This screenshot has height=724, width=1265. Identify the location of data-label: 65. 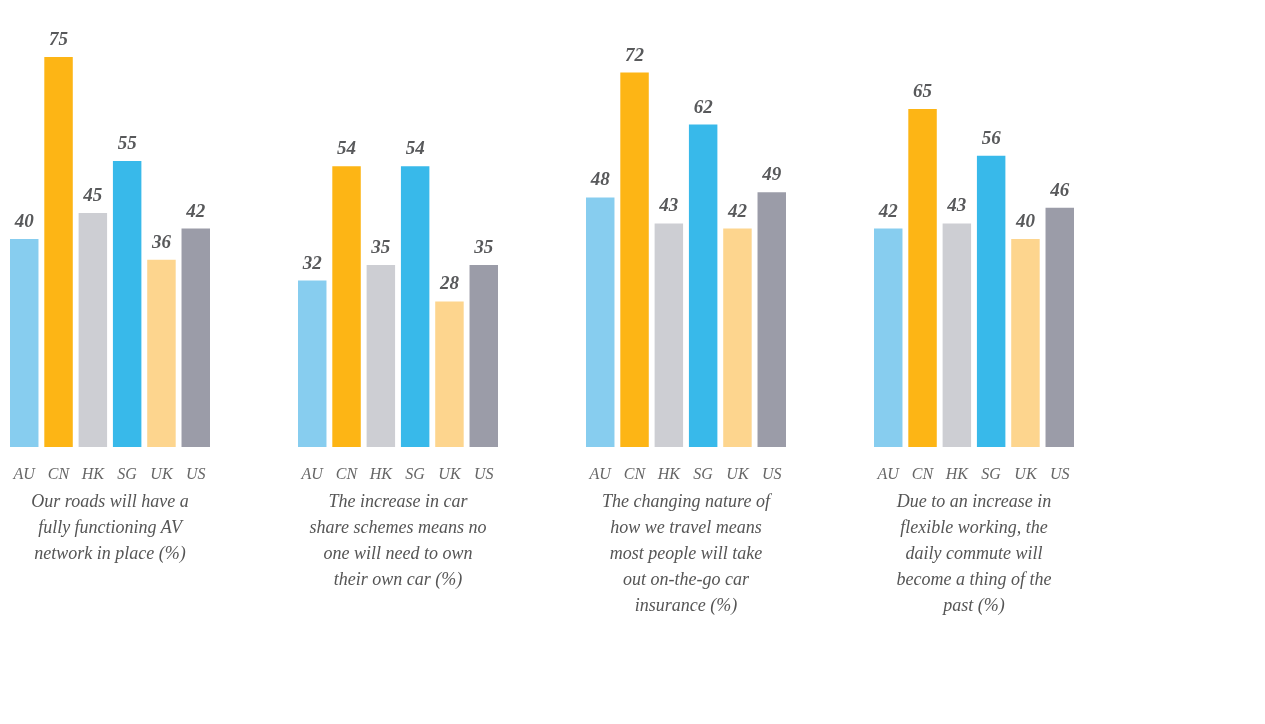
(923, 90).